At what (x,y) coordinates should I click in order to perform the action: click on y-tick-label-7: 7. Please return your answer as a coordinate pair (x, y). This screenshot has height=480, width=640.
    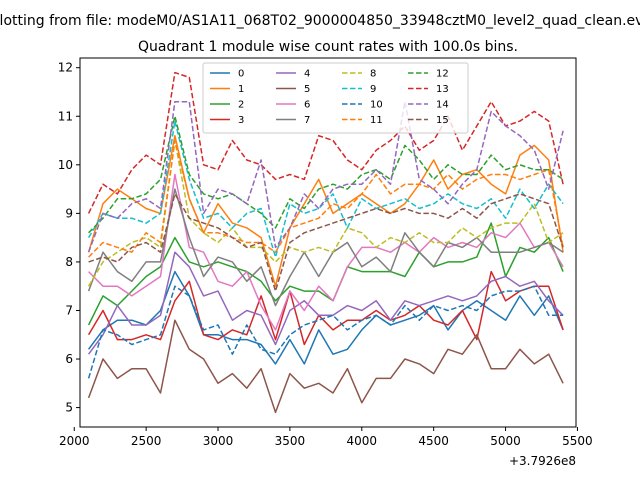
    Looking at the image, I should click on (69, 310).